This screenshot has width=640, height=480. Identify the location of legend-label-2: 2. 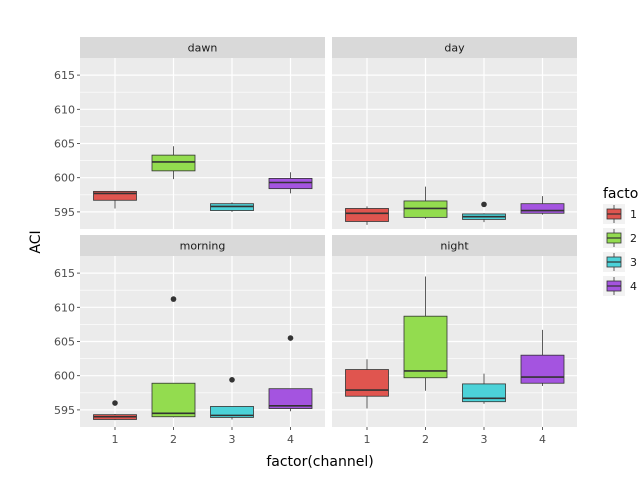
(633, 238).